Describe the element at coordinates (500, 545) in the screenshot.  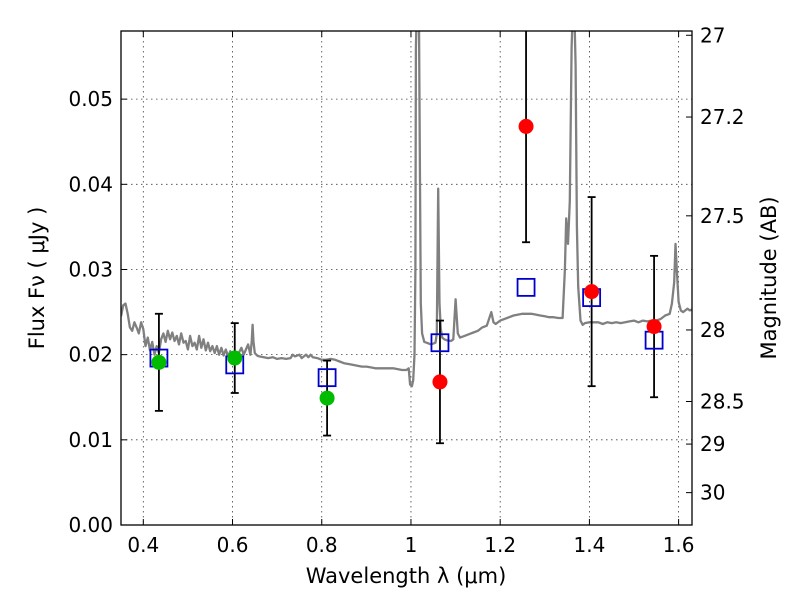
I see `x-tick-label: 1.2` at that location.